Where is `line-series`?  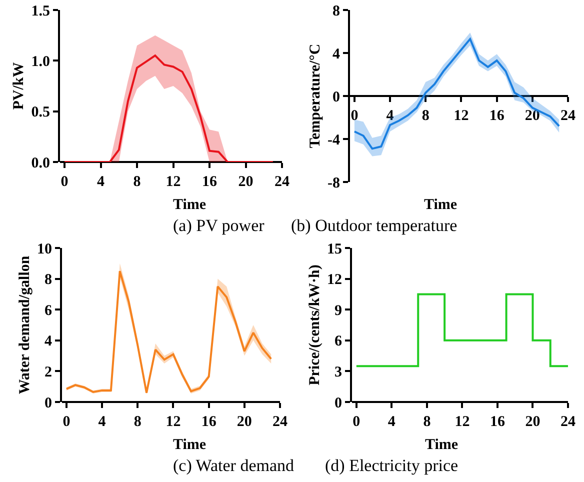
line-series is located at coordinates (169, 108).